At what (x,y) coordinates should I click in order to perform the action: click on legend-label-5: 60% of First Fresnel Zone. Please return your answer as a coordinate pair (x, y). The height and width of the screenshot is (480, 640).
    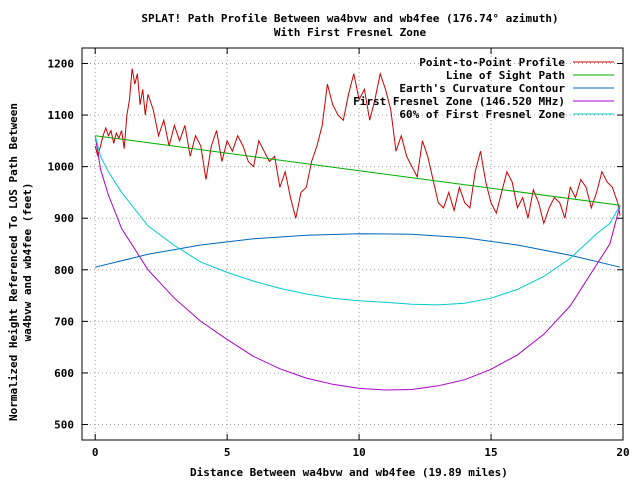
    Looking at the image, I should click on (482, 114).